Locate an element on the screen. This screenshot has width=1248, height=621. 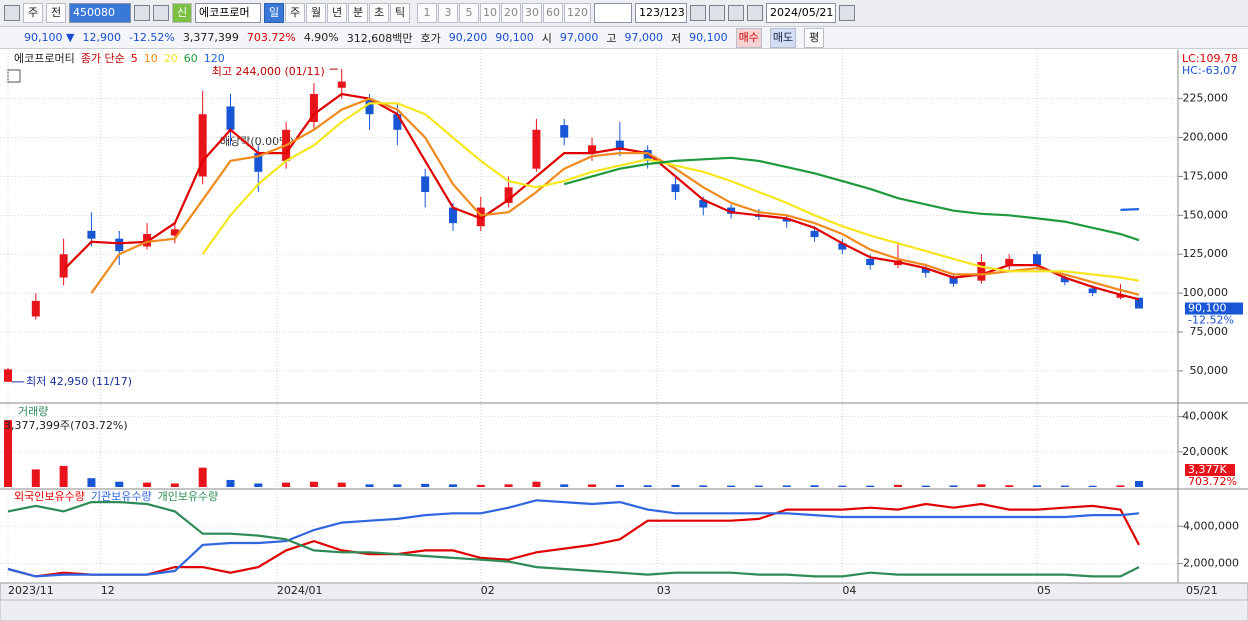
settings-icon is located at coordinates (755, 13).